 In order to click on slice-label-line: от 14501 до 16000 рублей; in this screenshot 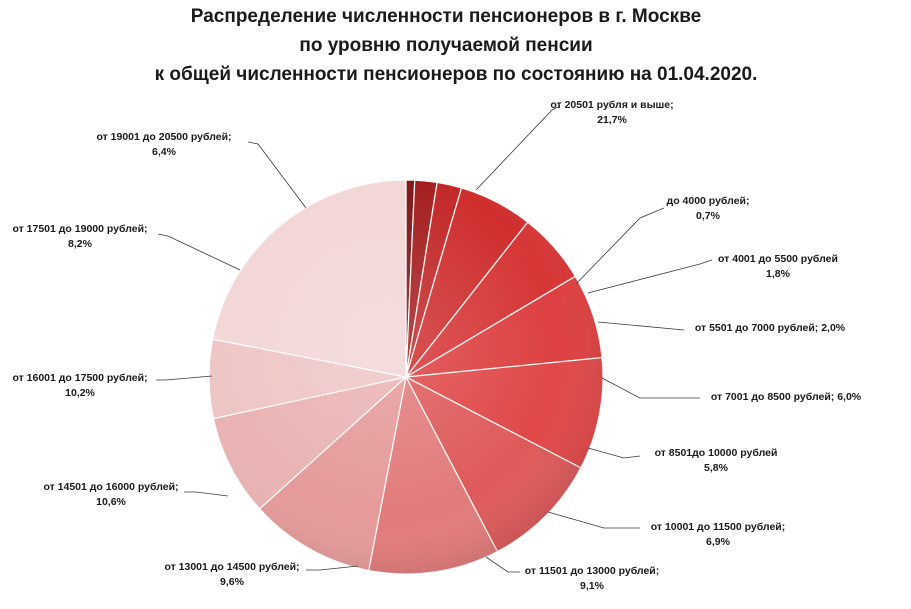, I will do `click(110, 487)`.